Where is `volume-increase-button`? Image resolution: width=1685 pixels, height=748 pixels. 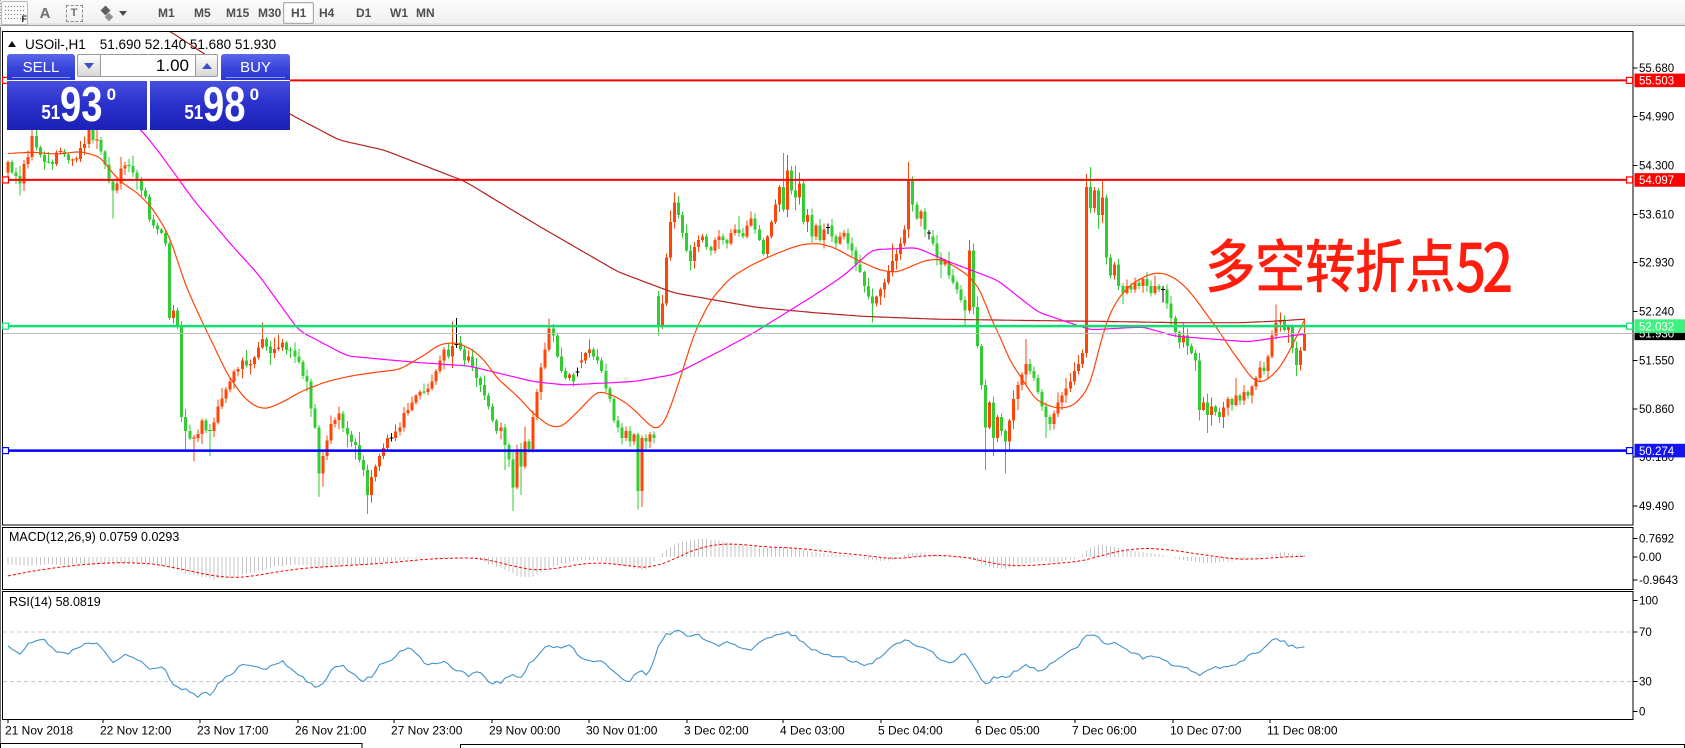
volume-increase-button is located at coordinates (206, 65).